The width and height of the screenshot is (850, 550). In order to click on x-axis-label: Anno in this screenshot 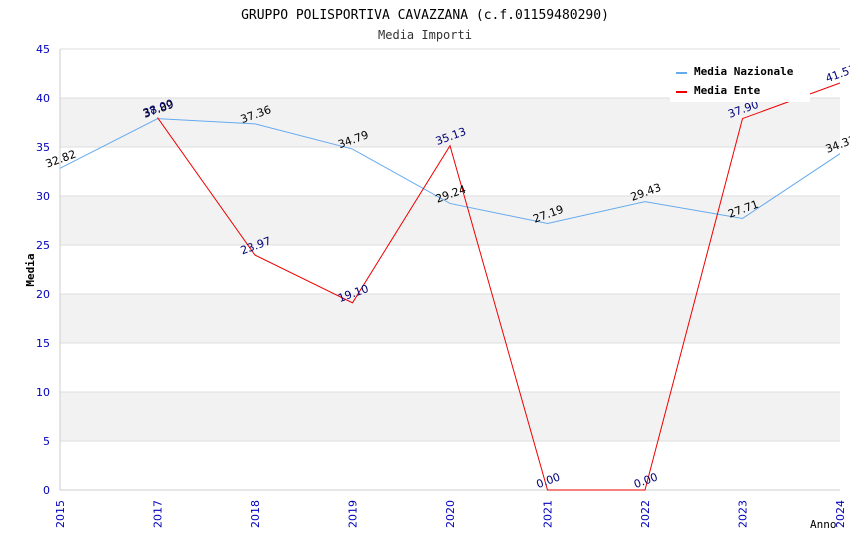, I will do `click(823, 524)`.